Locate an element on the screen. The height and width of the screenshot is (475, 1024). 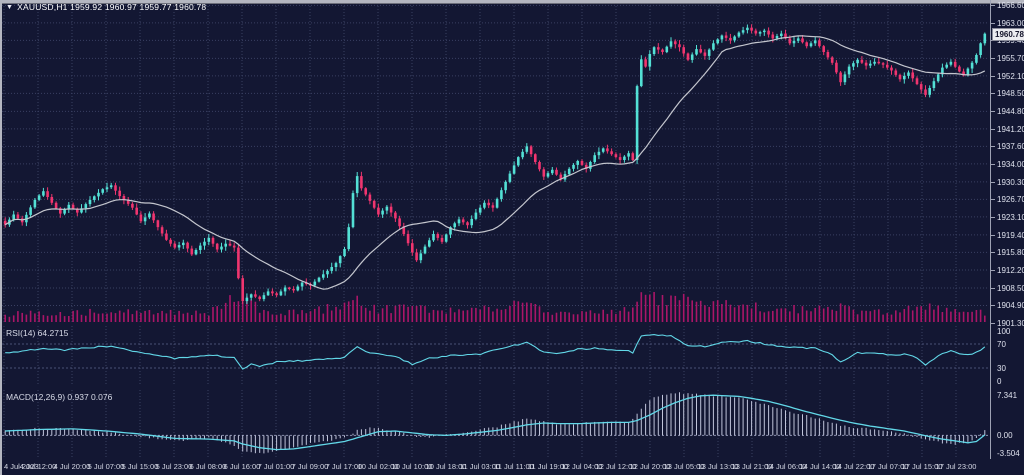
rsi-label: RSI(14) 64.2715 is located at coordinates (37, 333).